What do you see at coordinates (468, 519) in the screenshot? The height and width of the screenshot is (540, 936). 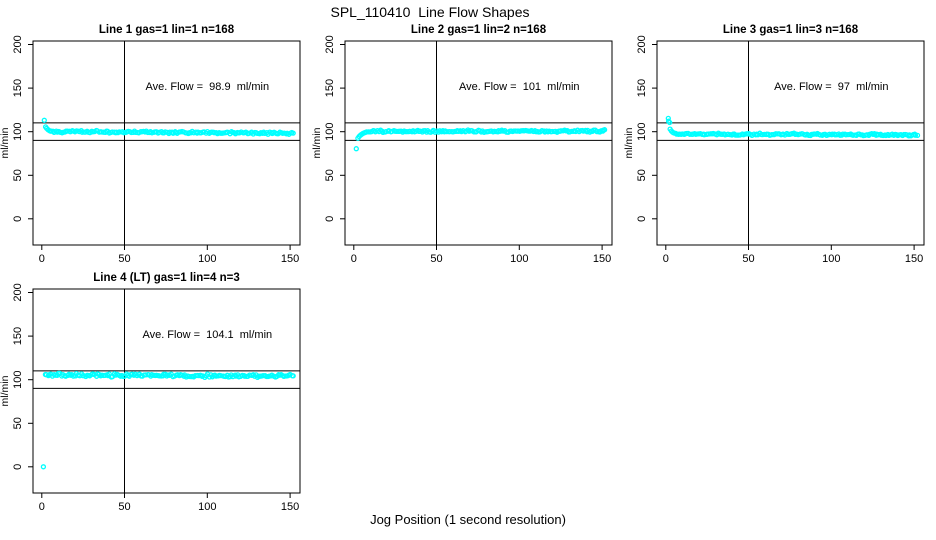 I see `x-axis-overall-label: Jog Position (1 second resolution)` at bounding box center [468, 519].